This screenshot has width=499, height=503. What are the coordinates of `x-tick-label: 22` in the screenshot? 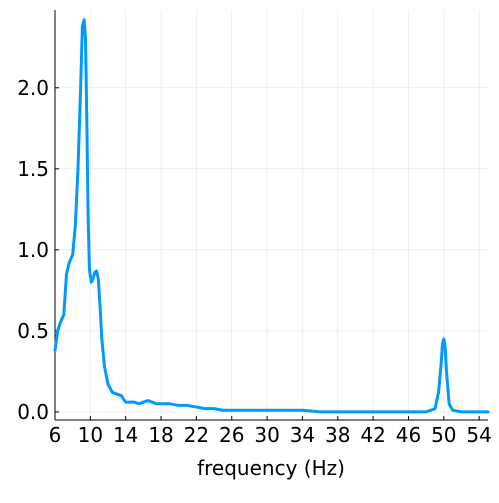 It's located at (196, 435).